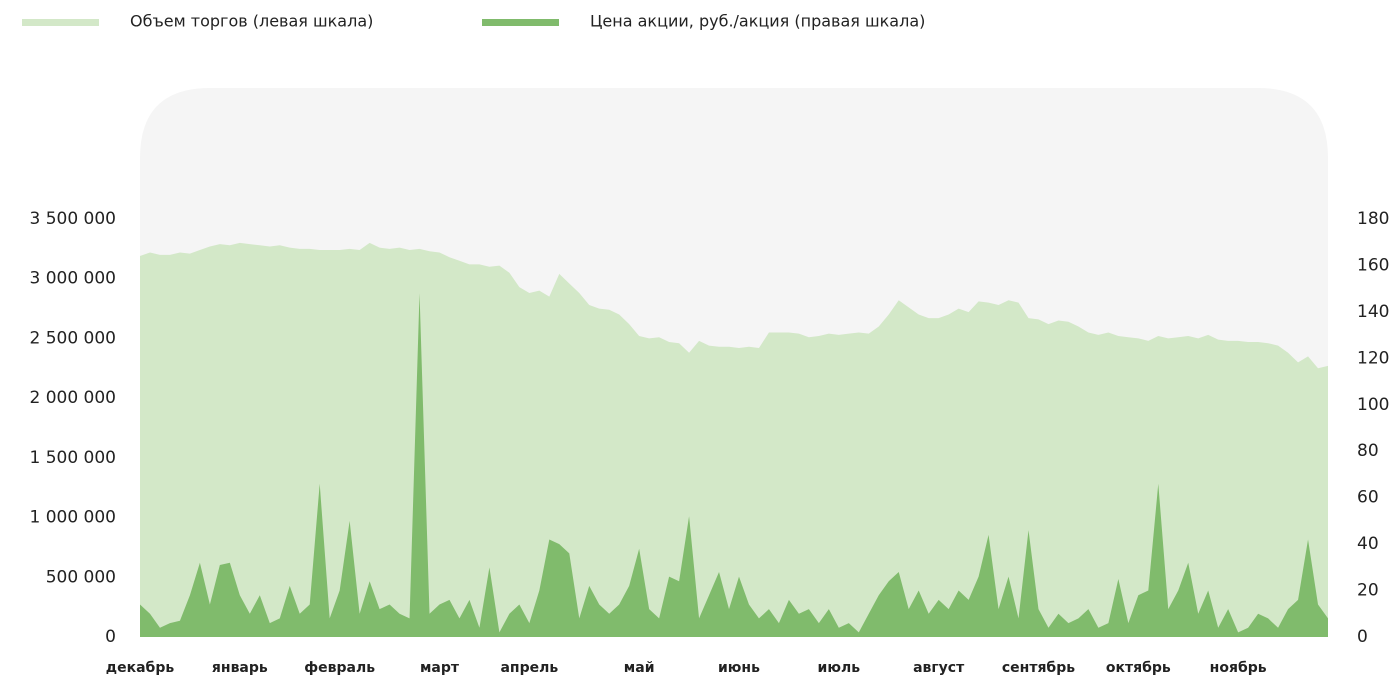  I want to click on x-tick-label: февраль, so click(339, 668).